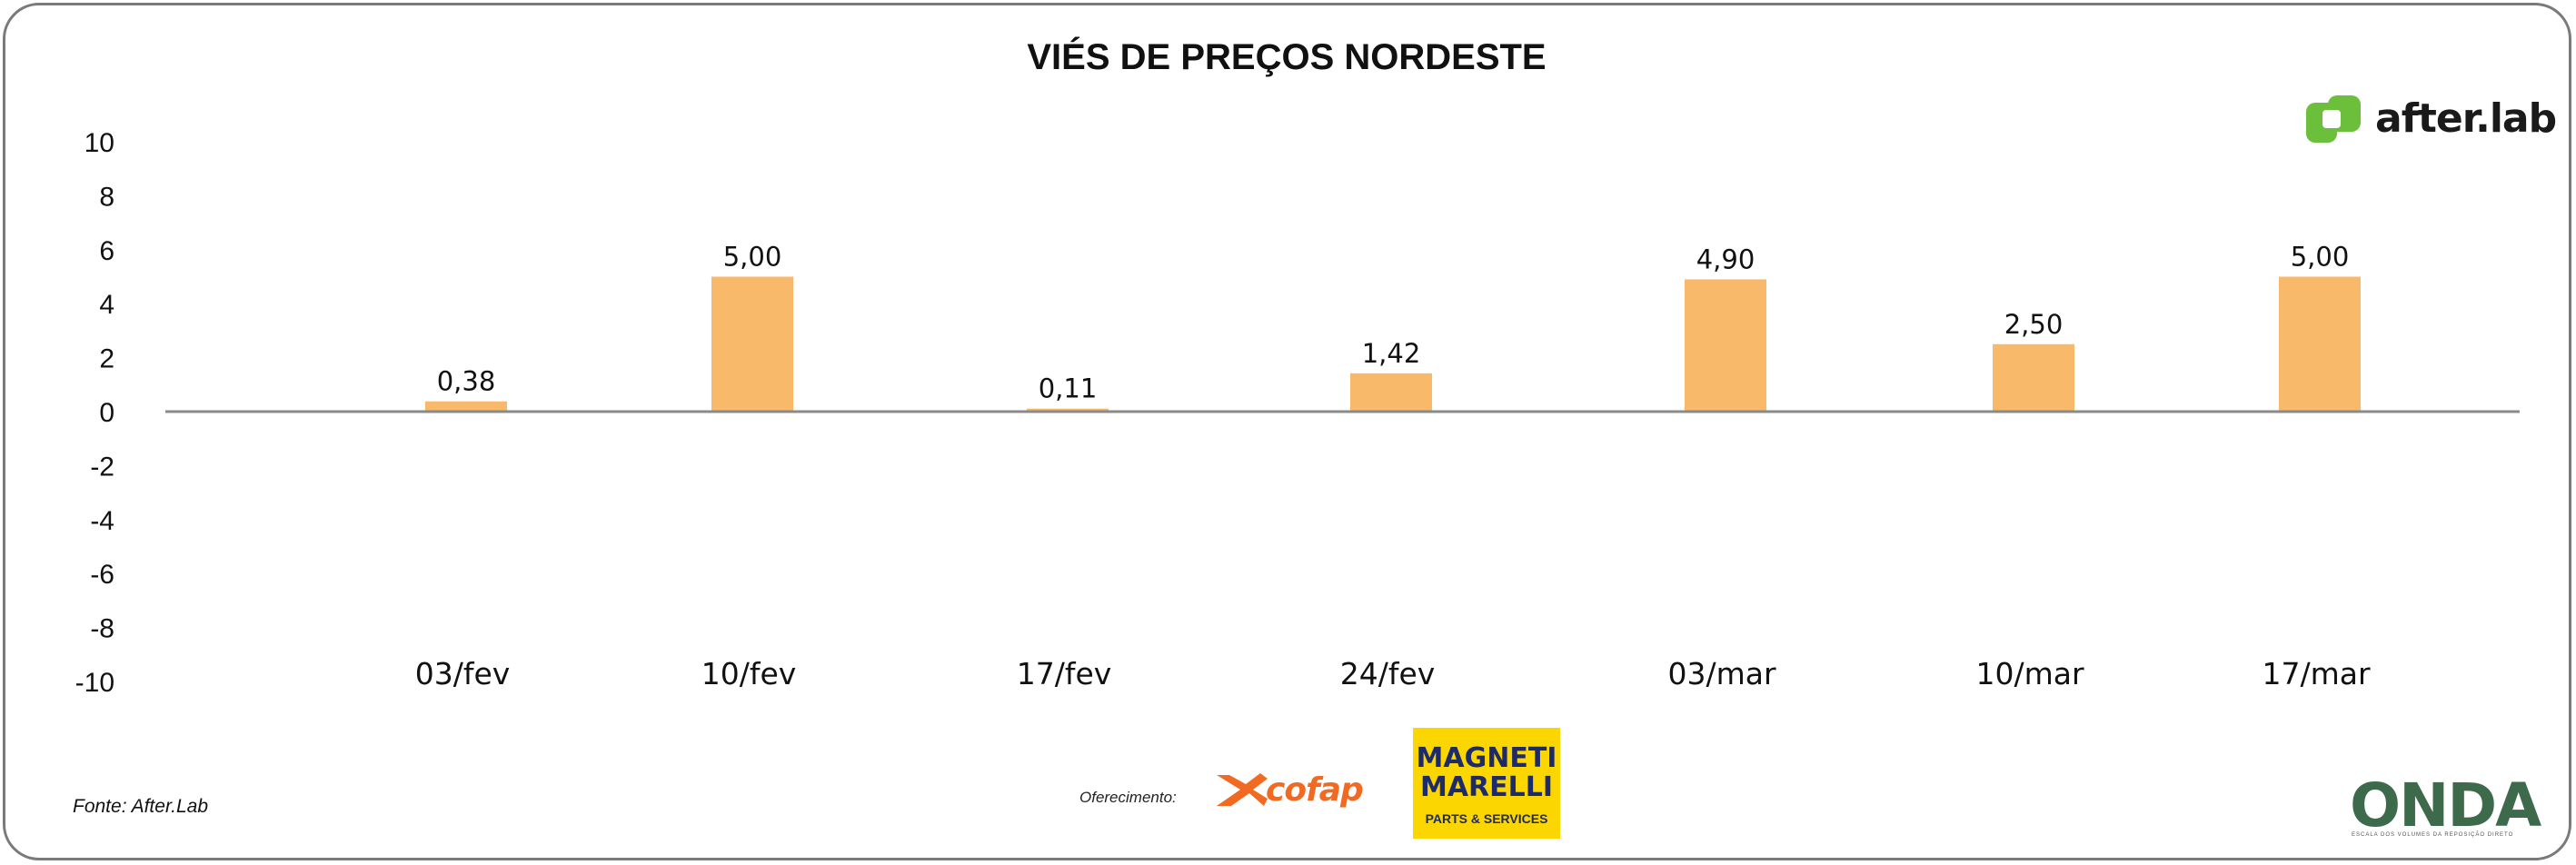  Describe the element at coordinates (100, 143) in the screenshot. I see `y-tick-label: 10` at that location.